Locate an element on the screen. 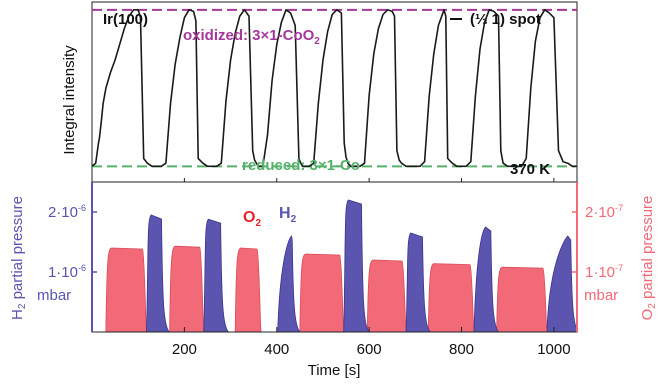 The width and height of the screenshot is (660, 385). left-axis-ticks: 1·10⁻⁶ 2·10⁻⁶ is located at coordinates (72, 242).